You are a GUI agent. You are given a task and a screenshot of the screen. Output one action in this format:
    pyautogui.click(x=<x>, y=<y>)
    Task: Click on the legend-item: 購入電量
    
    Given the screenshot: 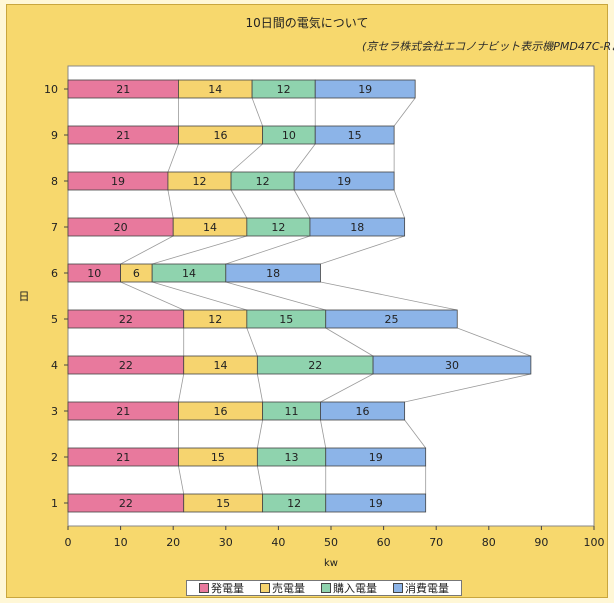 What is the action you would take?
    pyautogui.click(x=349, y=588)
    